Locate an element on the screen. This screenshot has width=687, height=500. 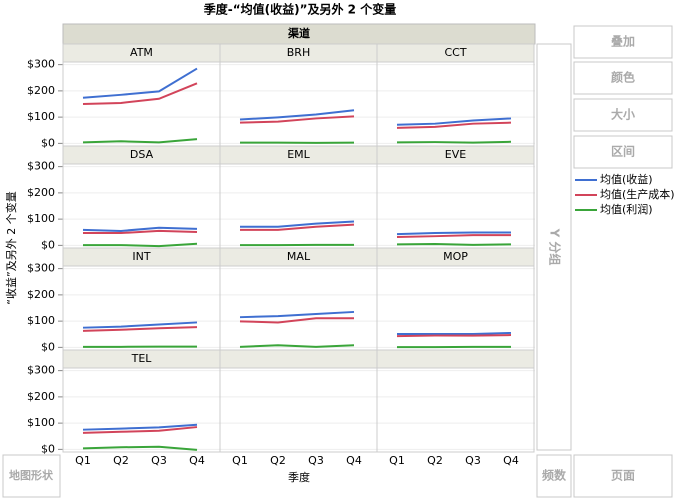
facet-name: CCT is located at coordinates (455, 52).